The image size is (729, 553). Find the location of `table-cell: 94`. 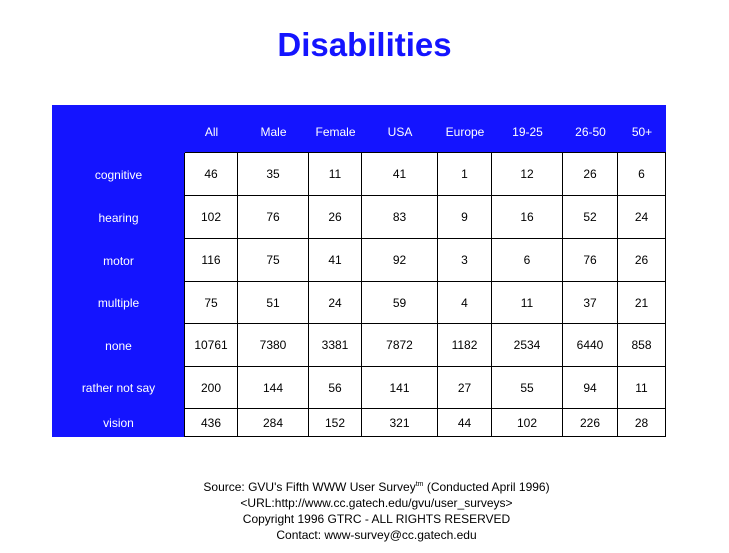

table-cell: 94 is located at coordinates (590, 388).